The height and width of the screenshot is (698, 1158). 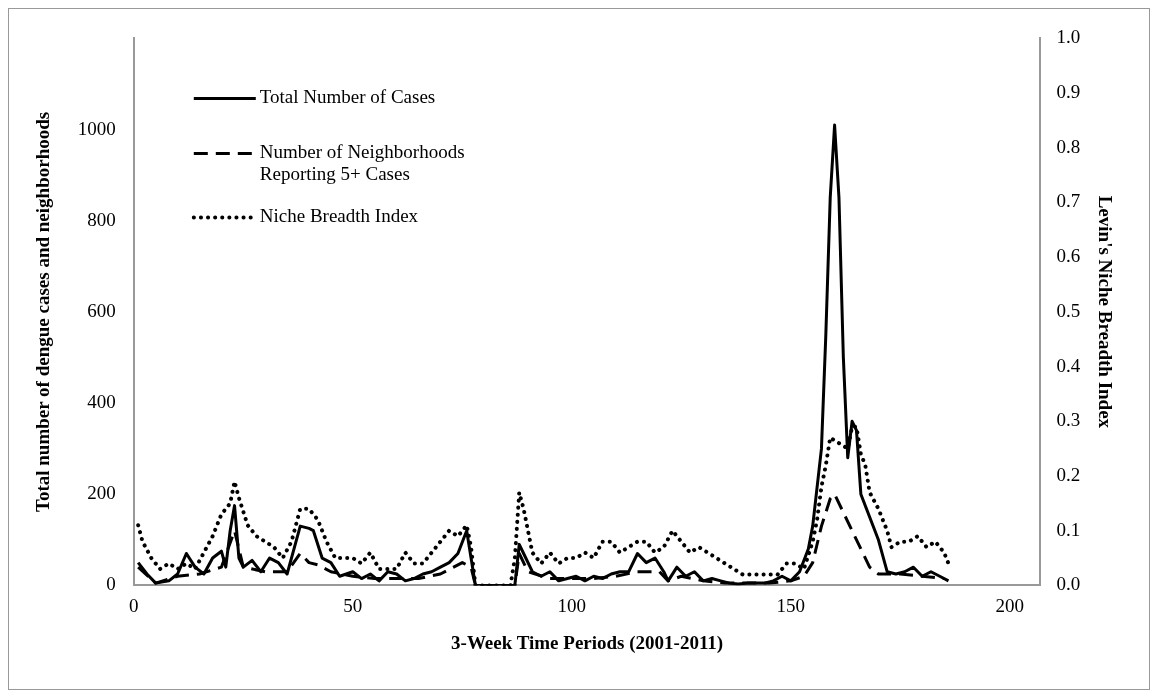 I want to click on y2-tick-label: 0.6, so click(x=1068, y=256).